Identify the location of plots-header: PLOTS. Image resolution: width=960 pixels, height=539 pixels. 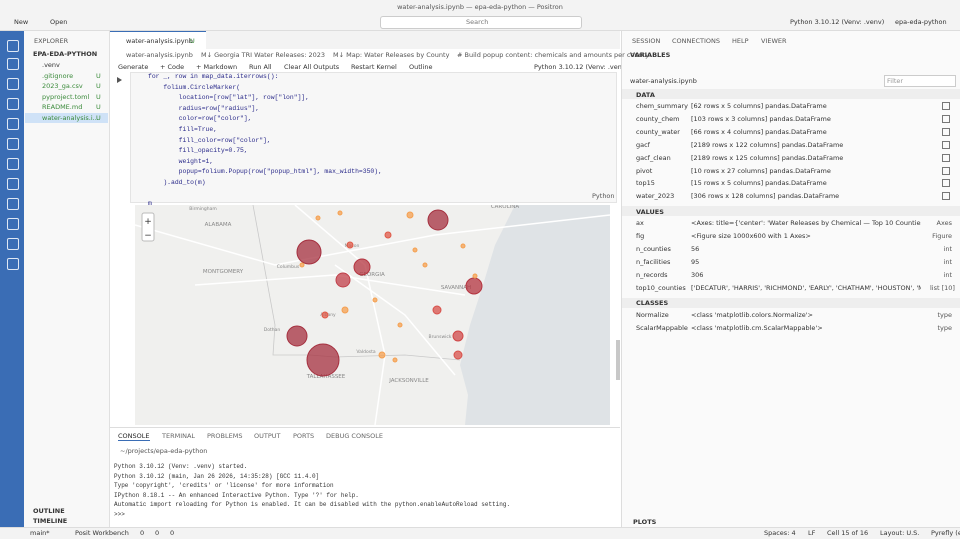
(645, 522).